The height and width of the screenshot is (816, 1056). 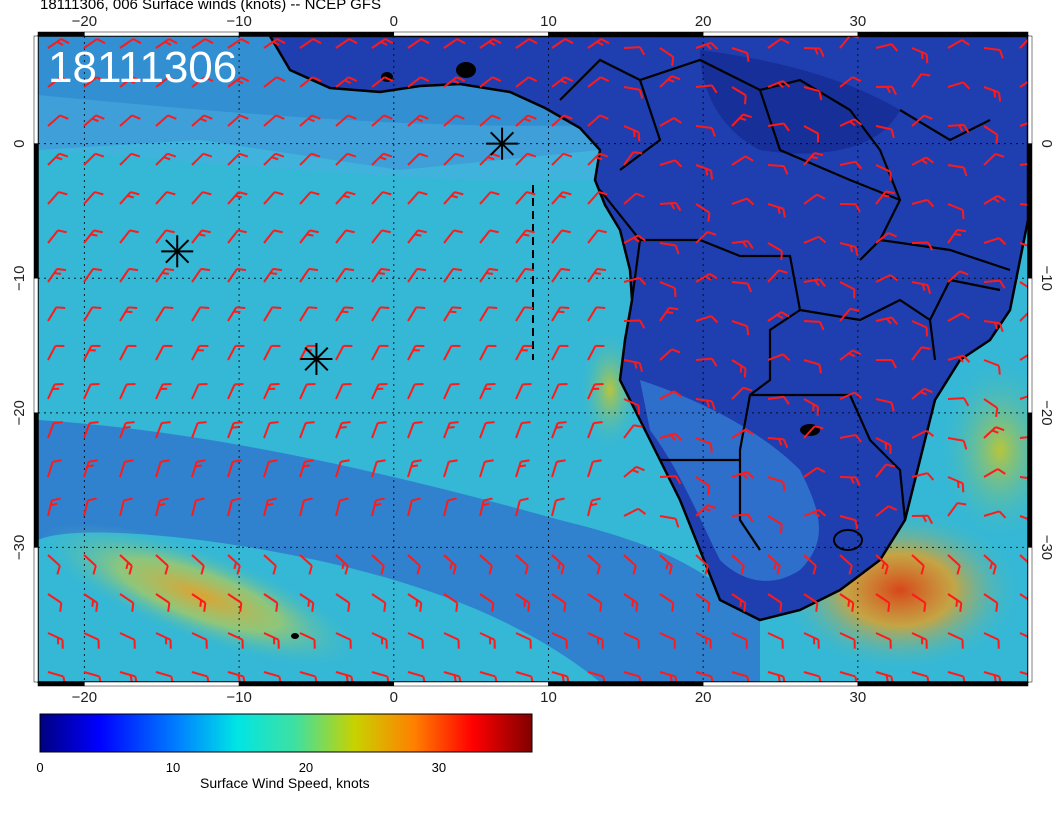 I want to click on lat-tick-label-right: −20, so click(x=1046, y=412).